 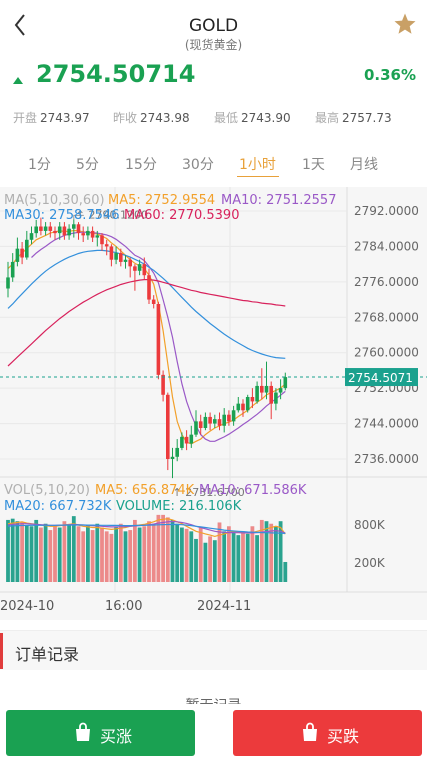 I want to click on stat-prev-close: 昨收 2743.98, so click(x=151, y=118).